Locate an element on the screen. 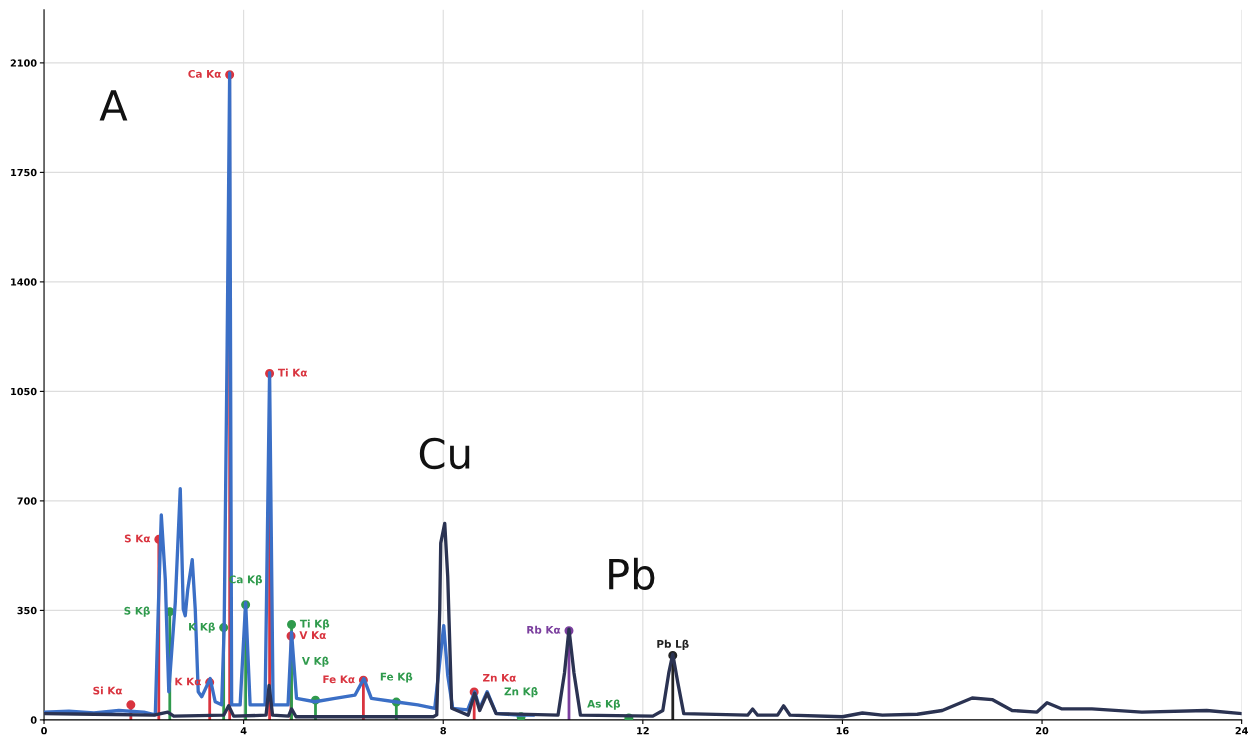 Image resolution: width=1258 pixels, height=746 pixels. x-tick-label: 16 is located at coordinates (842, 731).